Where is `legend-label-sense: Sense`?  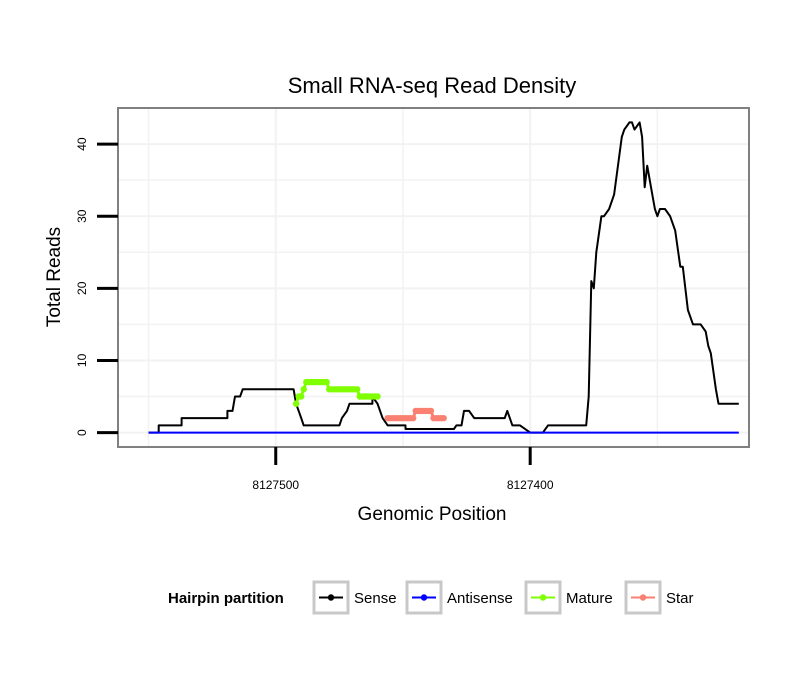 legend-label-sense: Sense is located at coordinates (375, 598).